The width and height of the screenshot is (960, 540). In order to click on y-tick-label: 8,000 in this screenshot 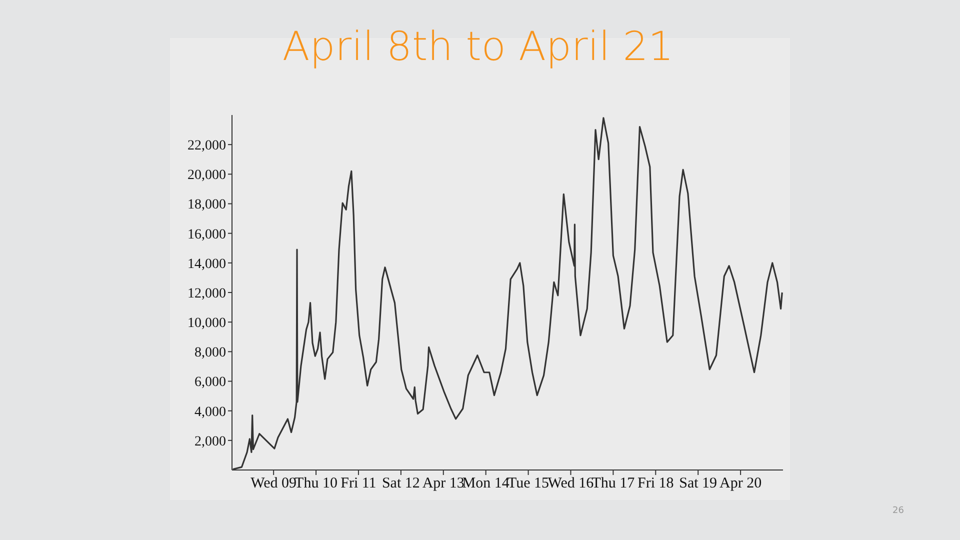, I will do `click(210, 353)`.